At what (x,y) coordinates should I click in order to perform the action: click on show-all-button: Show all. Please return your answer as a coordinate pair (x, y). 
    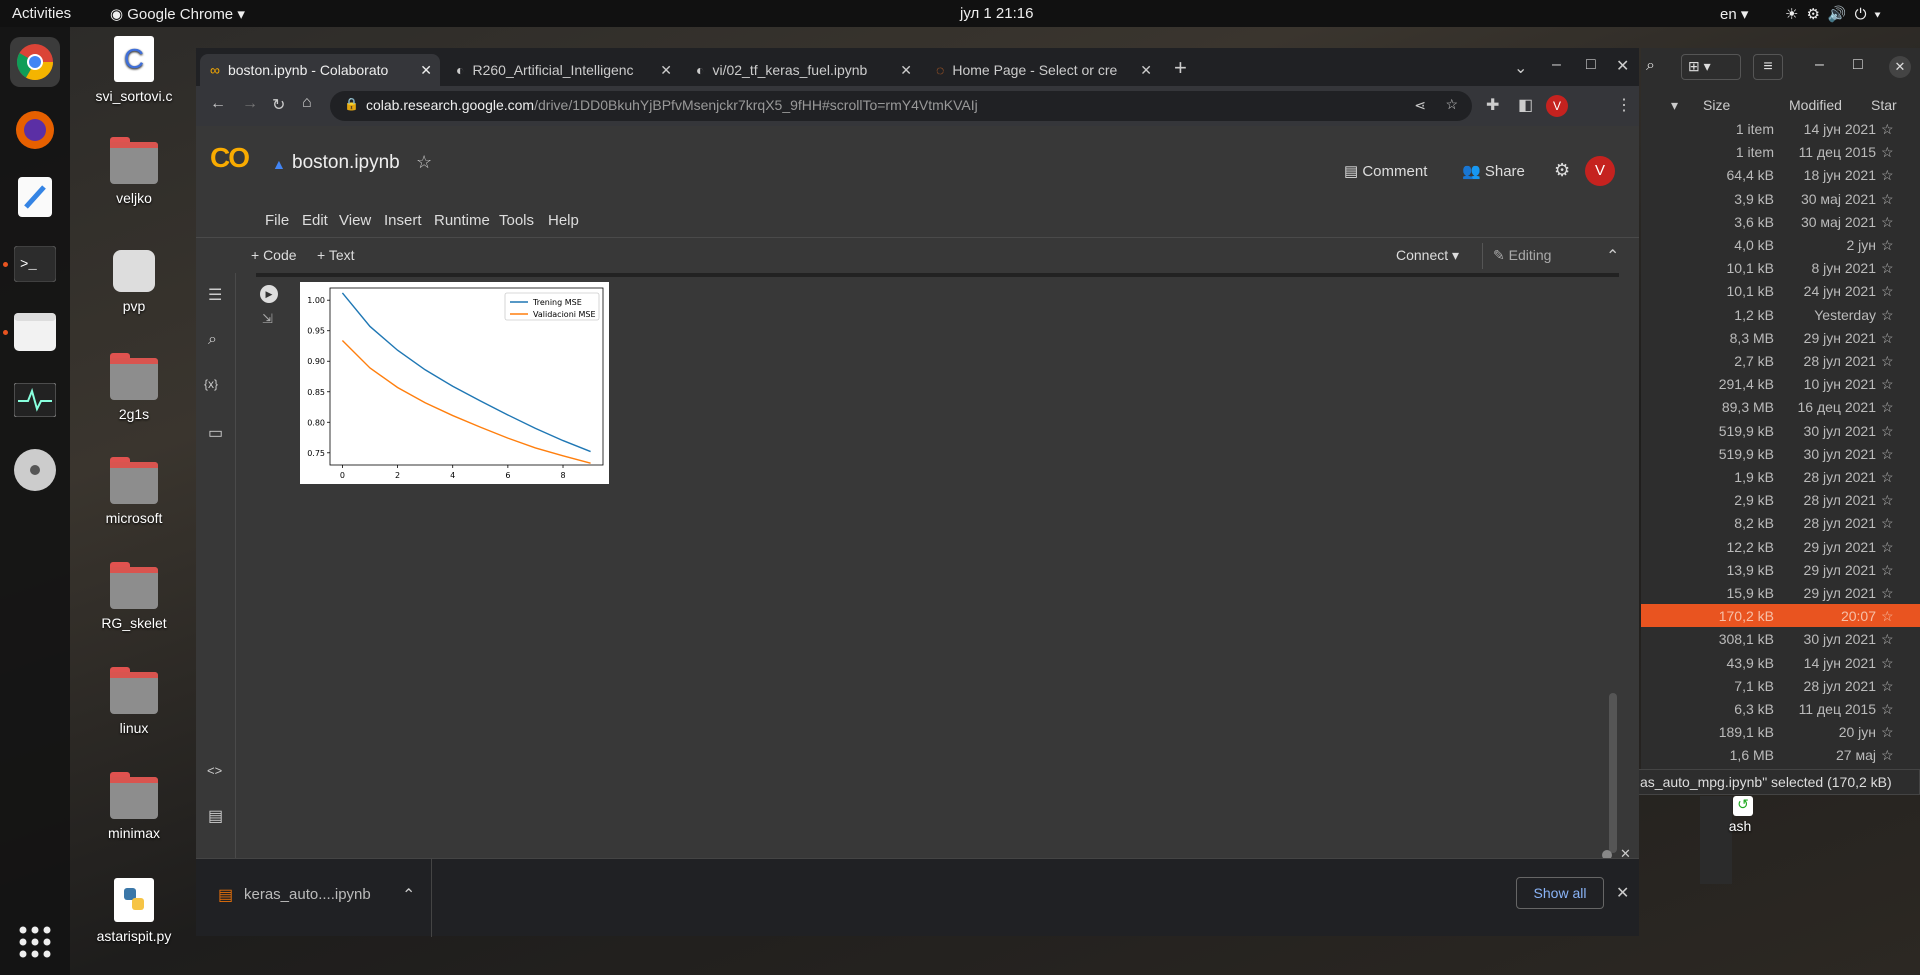
    Looking at the image, I should click on (1560, 893).